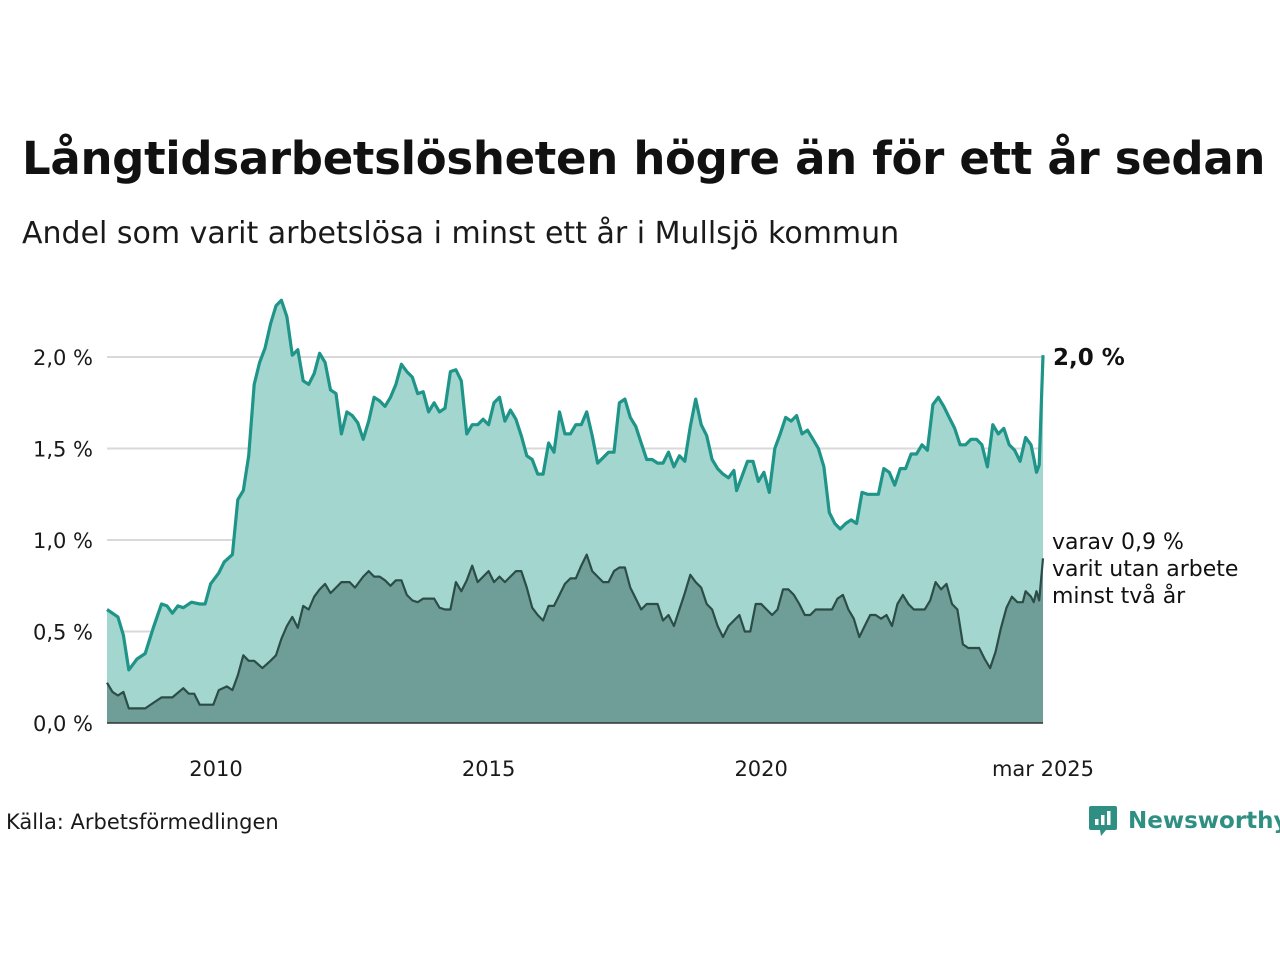  I want to click on y-tick-label: 2,0 %, so click(63, 358).